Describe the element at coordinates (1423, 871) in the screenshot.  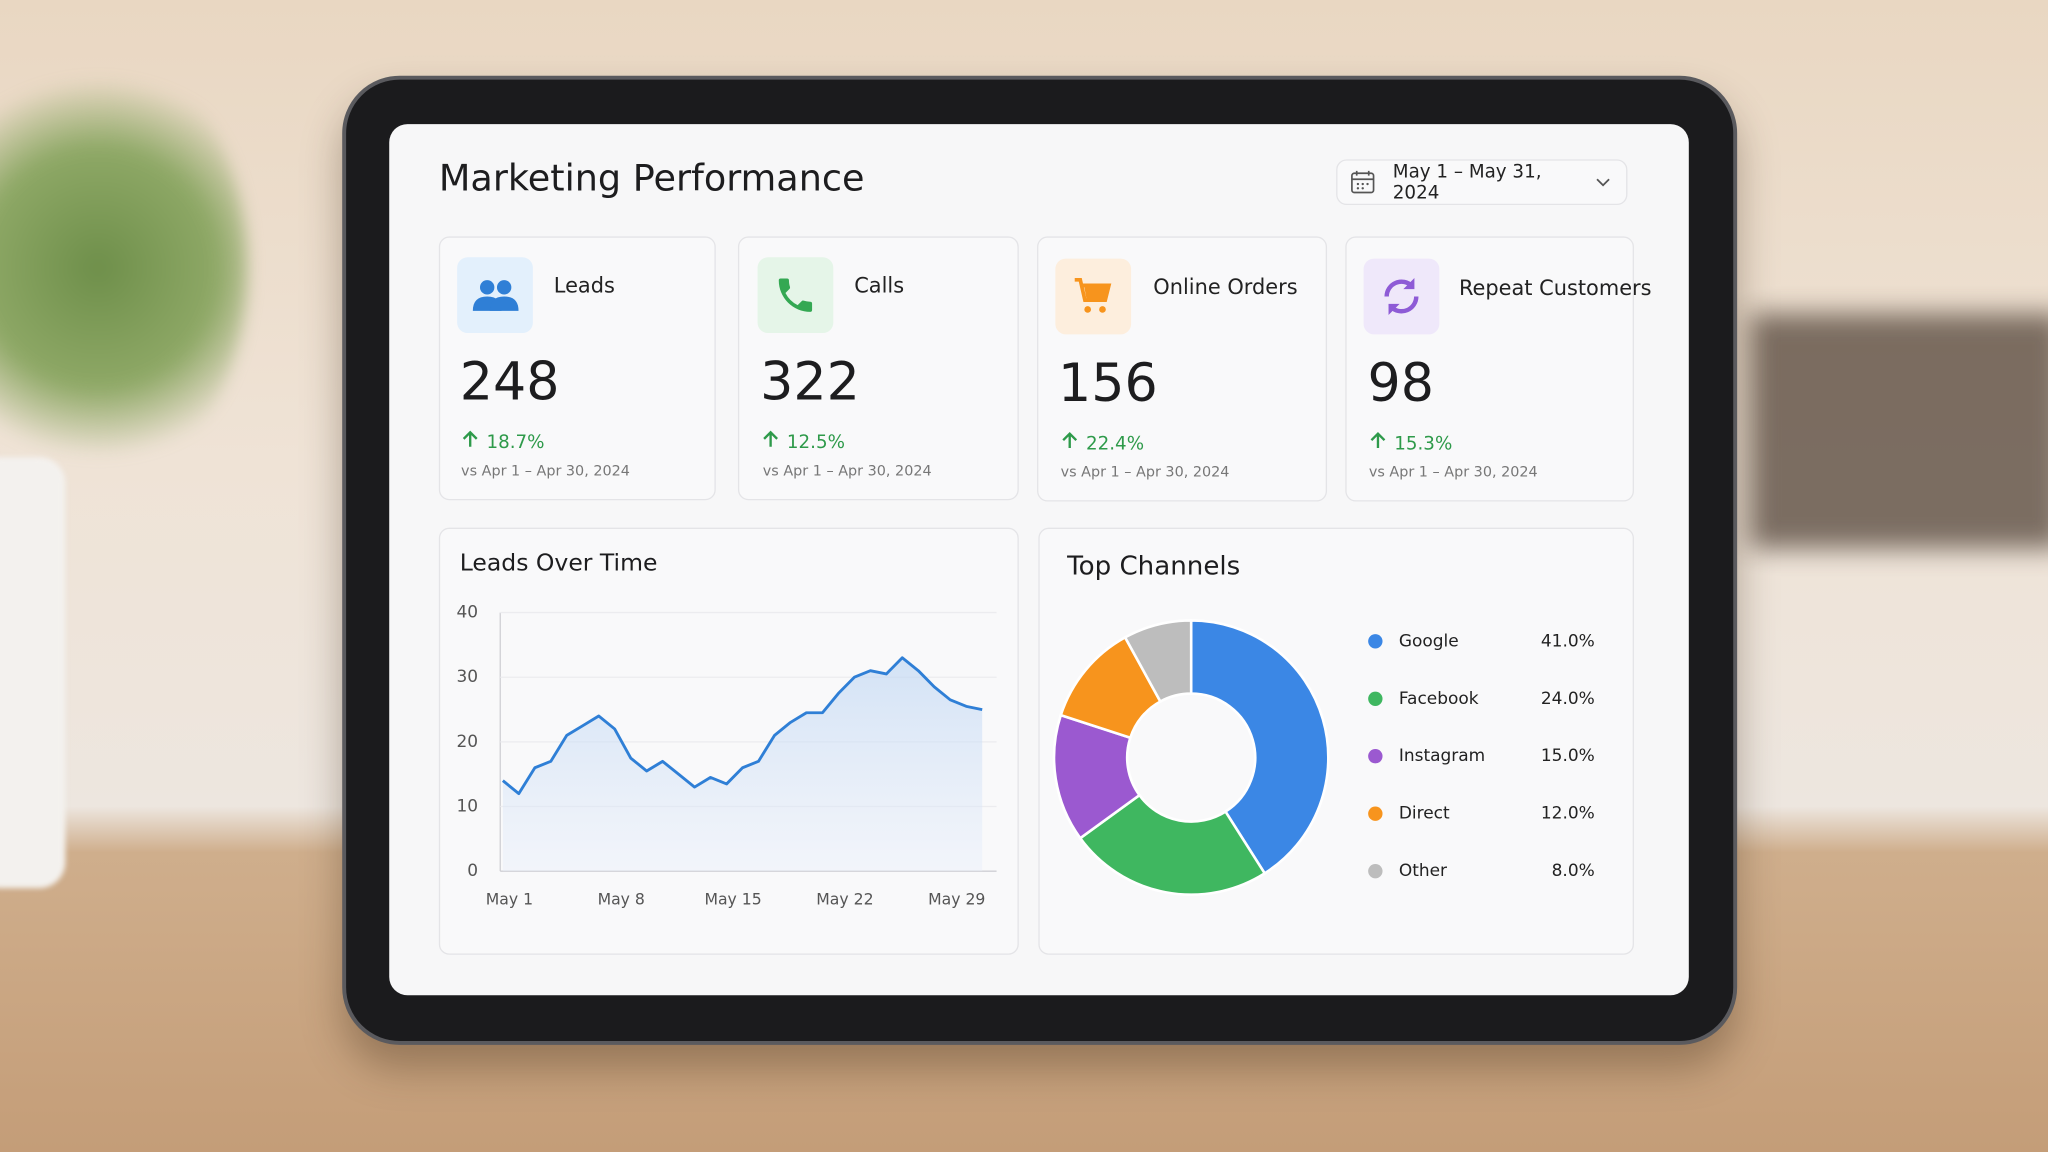
I see `legend-label: Other` at that location.